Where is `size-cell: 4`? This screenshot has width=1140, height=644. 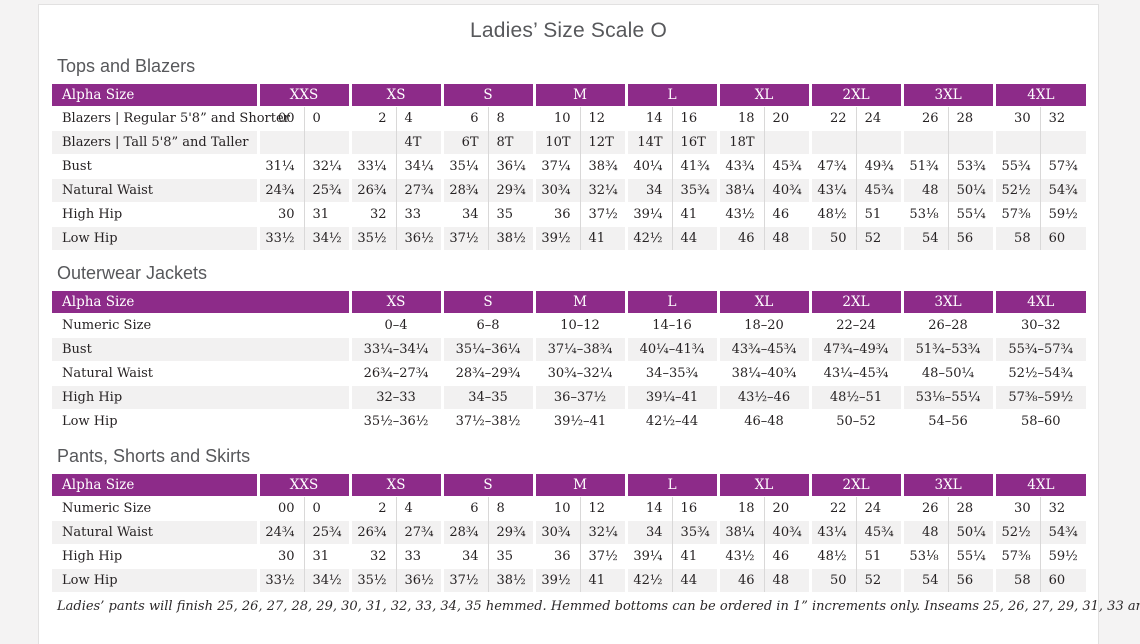 size-cell: 4 is located at coordinates (419, 507).